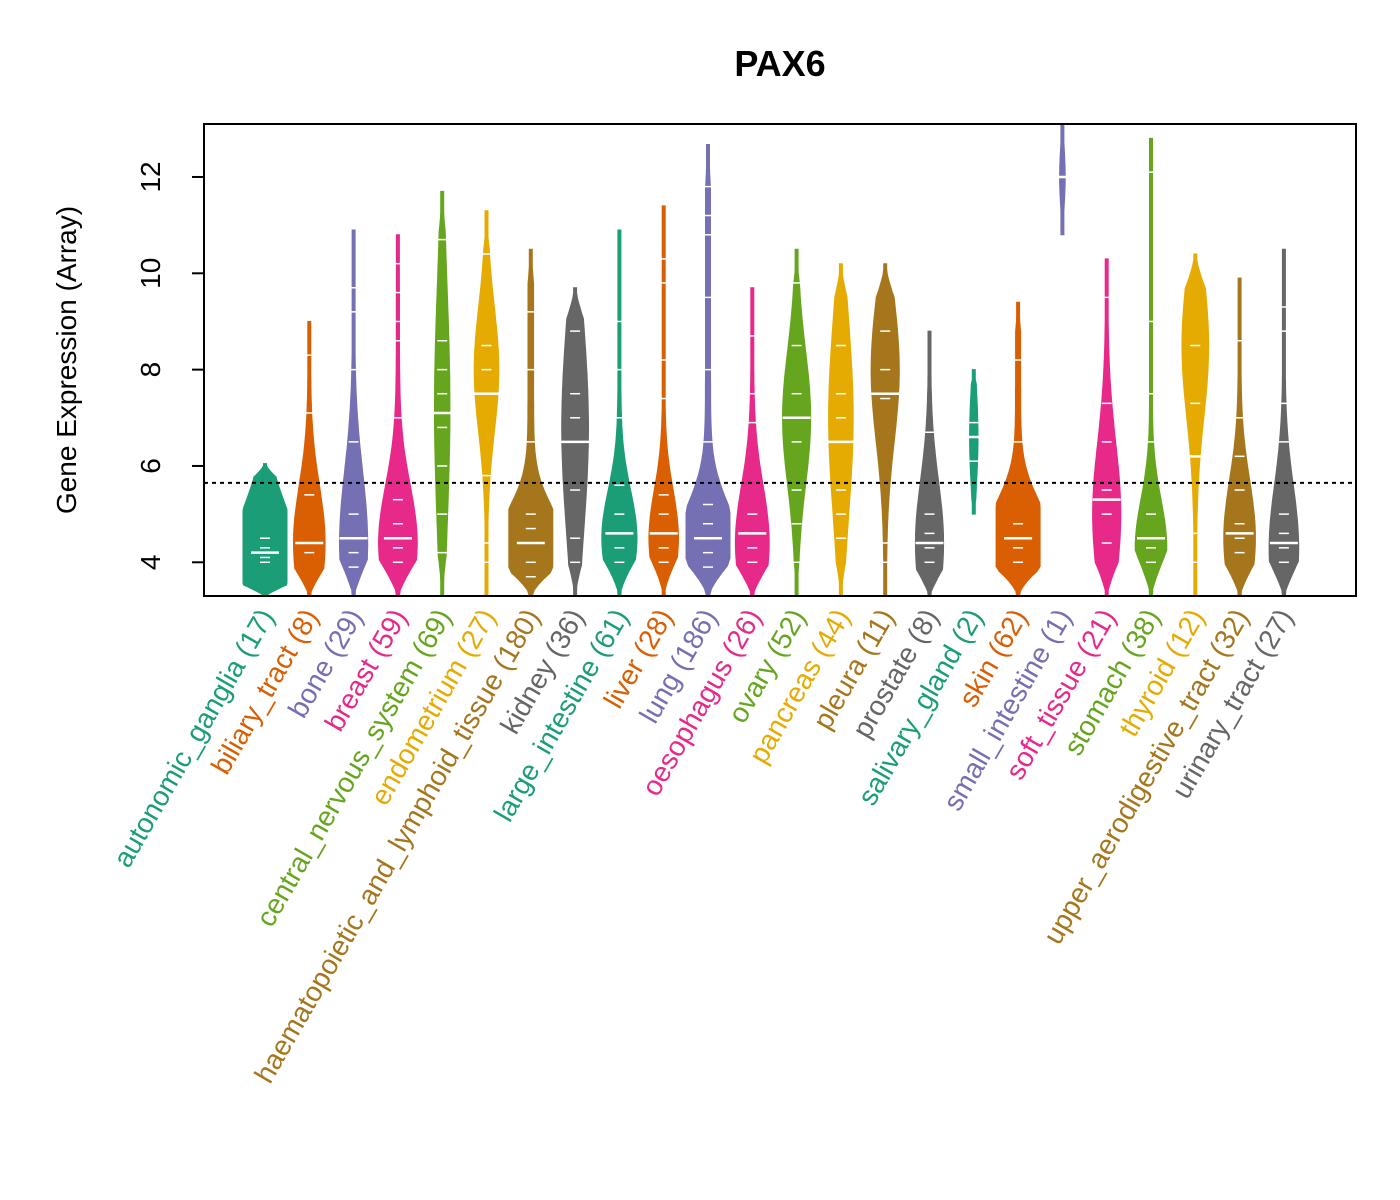 Image resolution: width=1400 pixels, height=1200 pixels. What do you see at coordinates (397, 415) in the screenshot?
I see `violin-breast` at bounding box center [397, 415].